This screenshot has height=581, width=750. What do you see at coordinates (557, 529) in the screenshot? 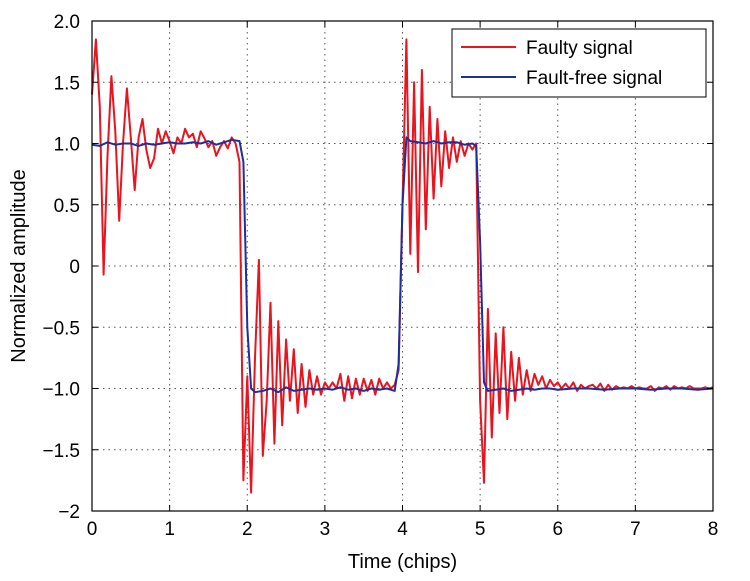
I see `x-tick-label: 6` at bounding box center [557, 529].